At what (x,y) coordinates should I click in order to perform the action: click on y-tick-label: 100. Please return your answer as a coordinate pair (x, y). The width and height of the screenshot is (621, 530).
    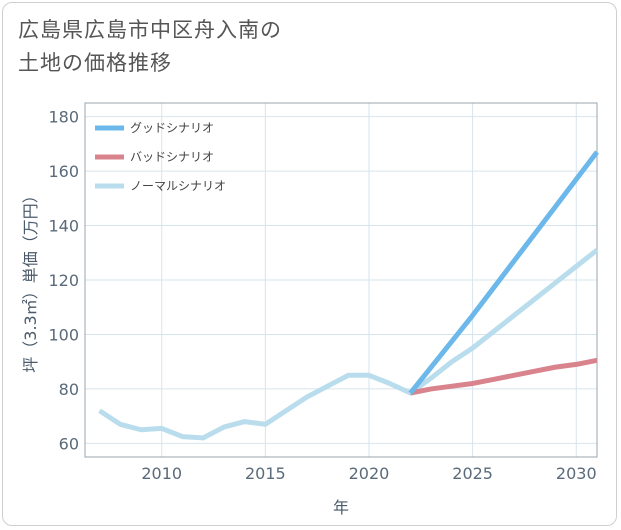
    Looking at the image, I should click on (63, 334).